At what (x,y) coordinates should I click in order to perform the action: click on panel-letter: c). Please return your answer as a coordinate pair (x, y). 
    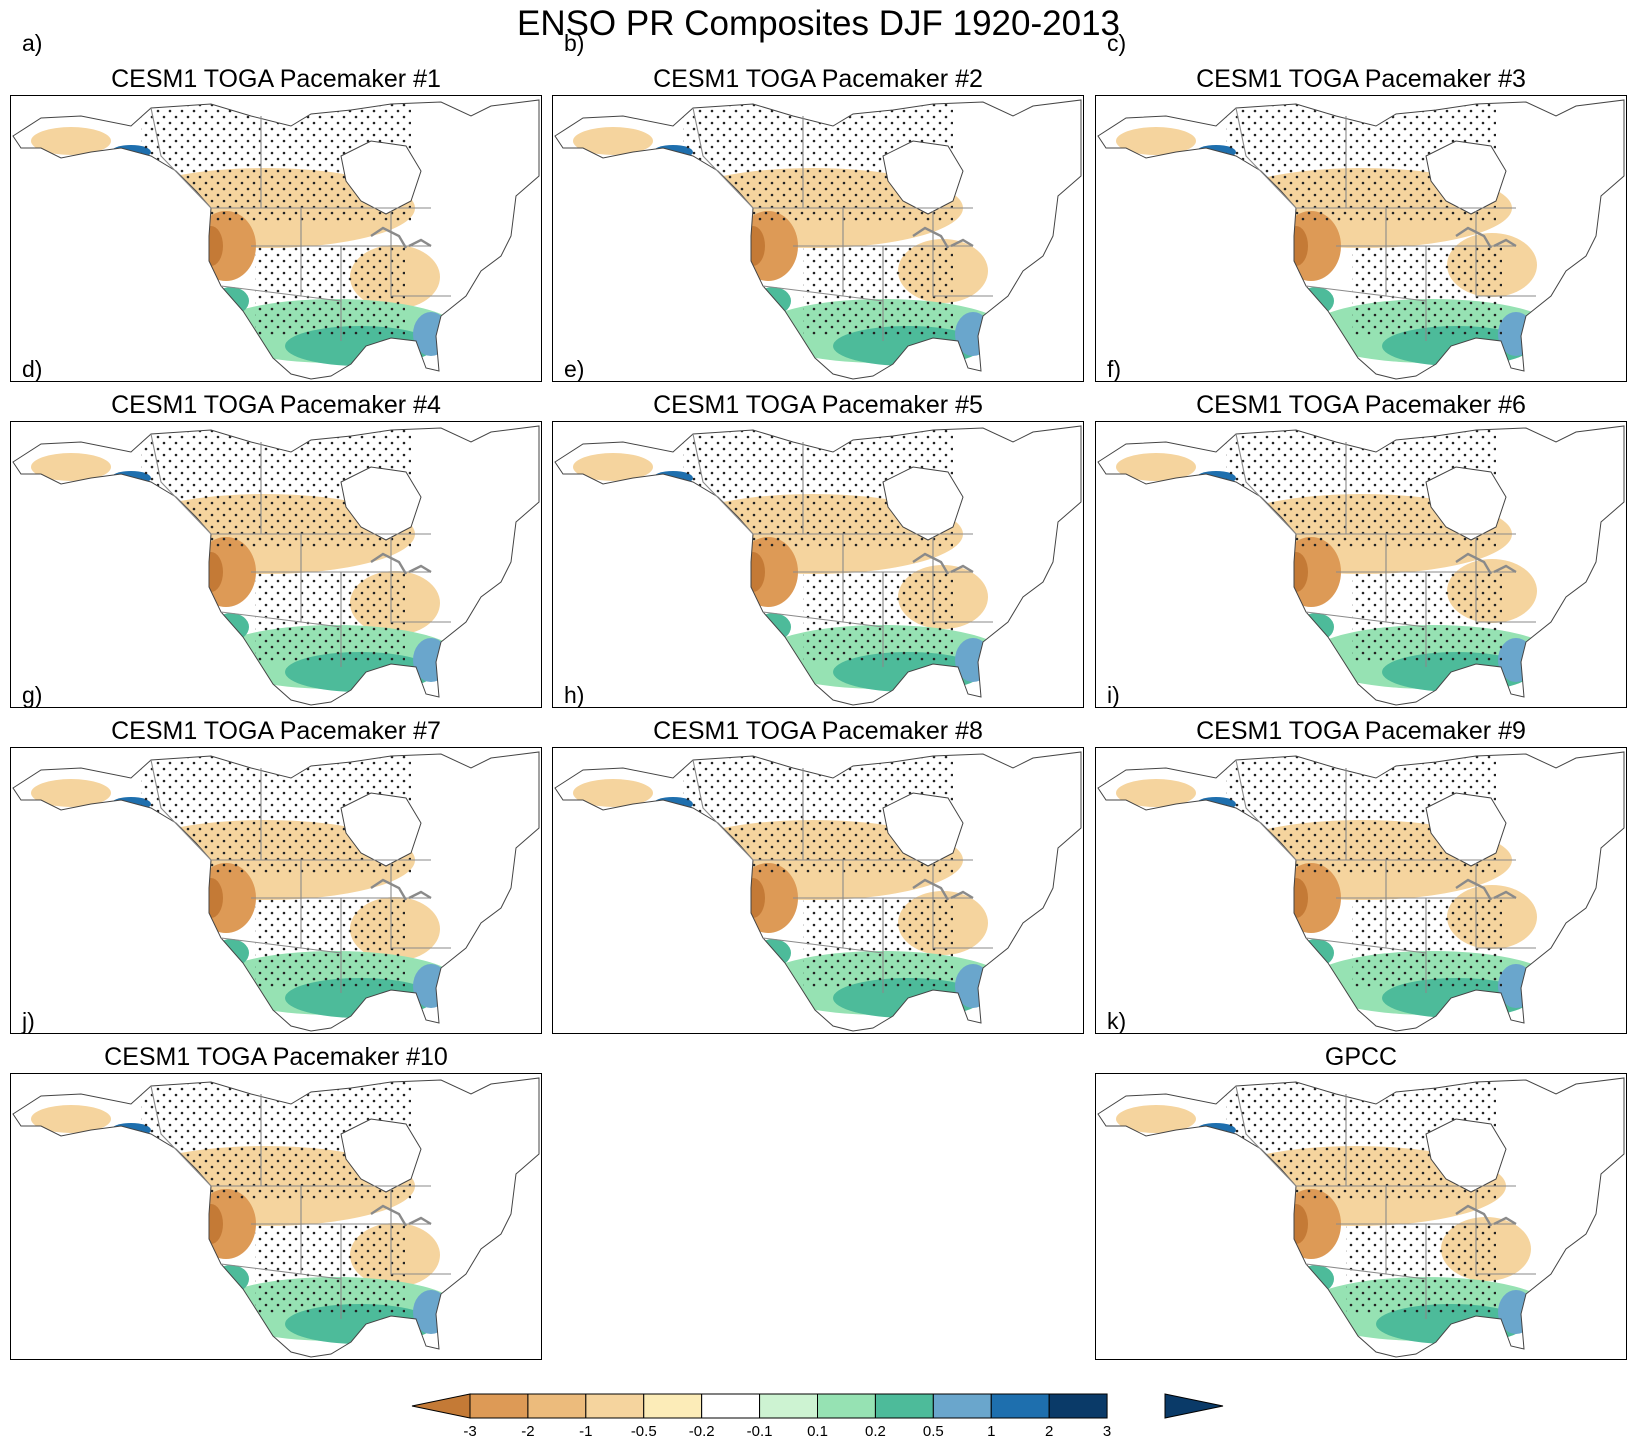
    Looking at the image, I should click on (1117, 43).